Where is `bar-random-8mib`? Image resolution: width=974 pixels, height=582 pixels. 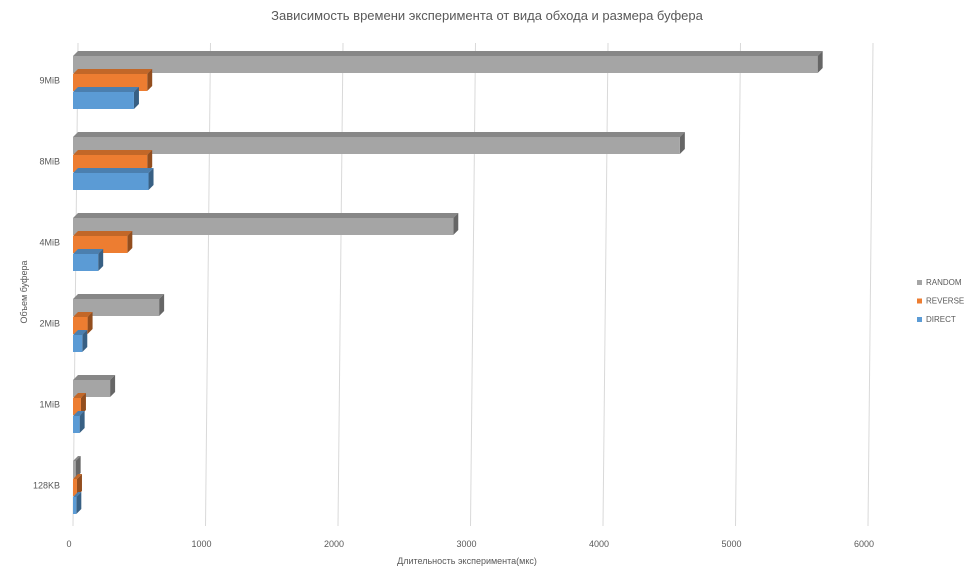 bar-random-8mib is located at coordinates (379, 143).